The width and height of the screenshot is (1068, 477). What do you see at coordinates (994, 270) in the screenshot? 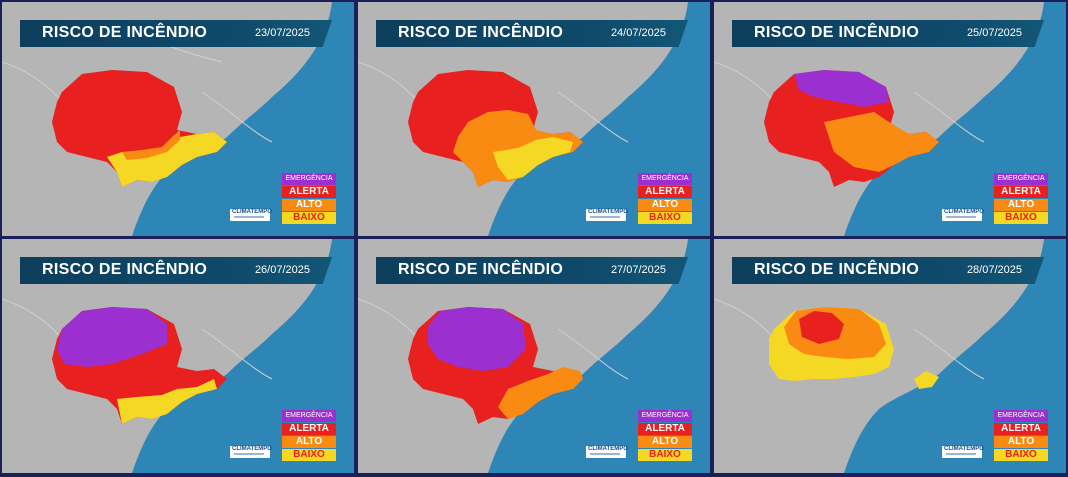
I see `panel-date: 28/07/2025` at bounding box center [994, 270].